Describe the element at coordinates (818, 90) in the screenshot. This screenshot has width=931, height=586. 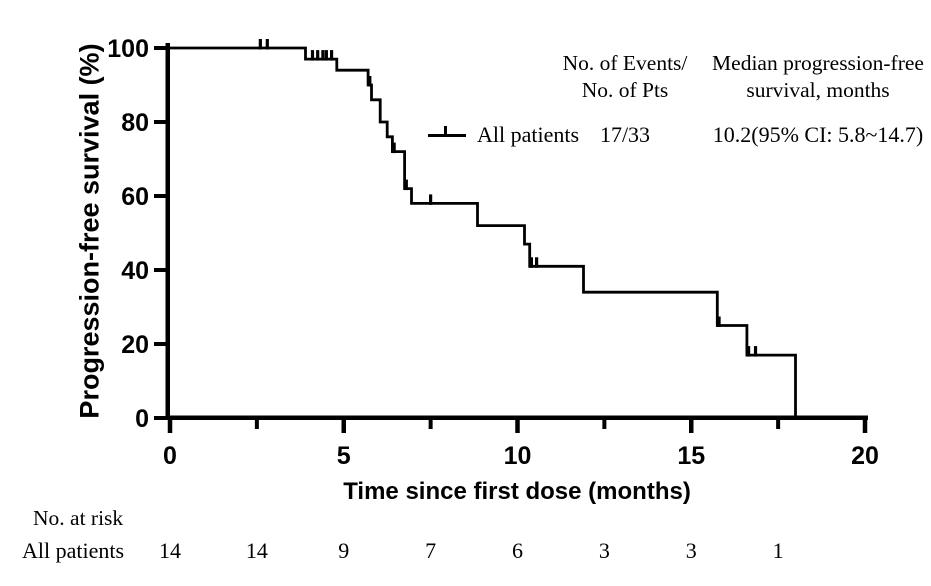
I see `legend-header-median-line2: survival, months` at that location.